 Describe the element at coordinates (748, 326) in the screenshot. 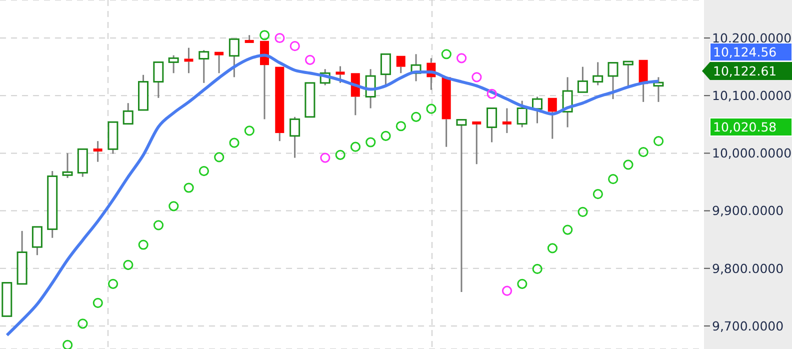

I see `y-tick-label: 9,700.0000` at that location.